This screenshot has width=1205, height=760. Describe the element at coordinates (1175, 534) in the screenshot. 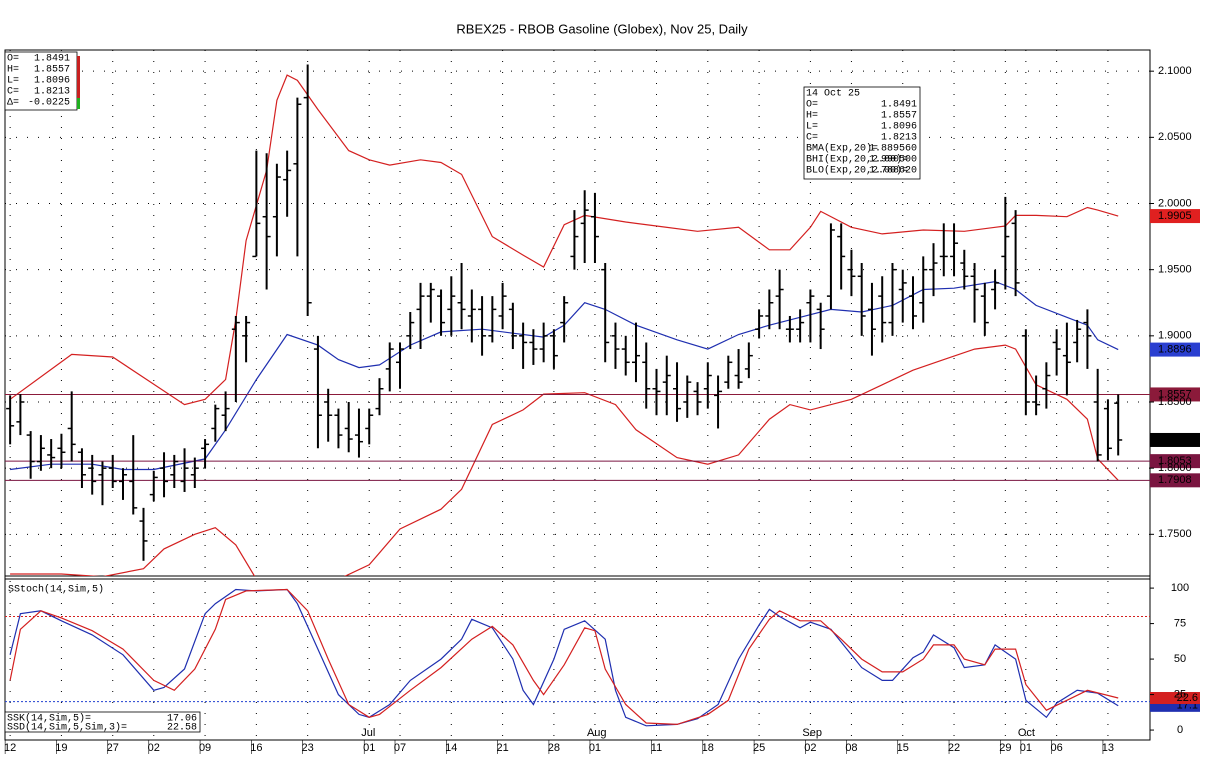

I see `y-tick-label: 1.7500` at that location.